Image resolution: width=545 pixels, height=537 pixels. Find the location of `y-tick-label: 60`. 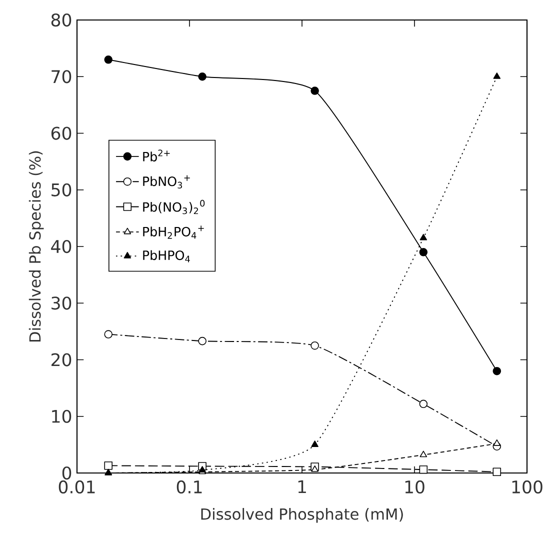

y-tick-label: 60 is located at coordinates (61, 133).